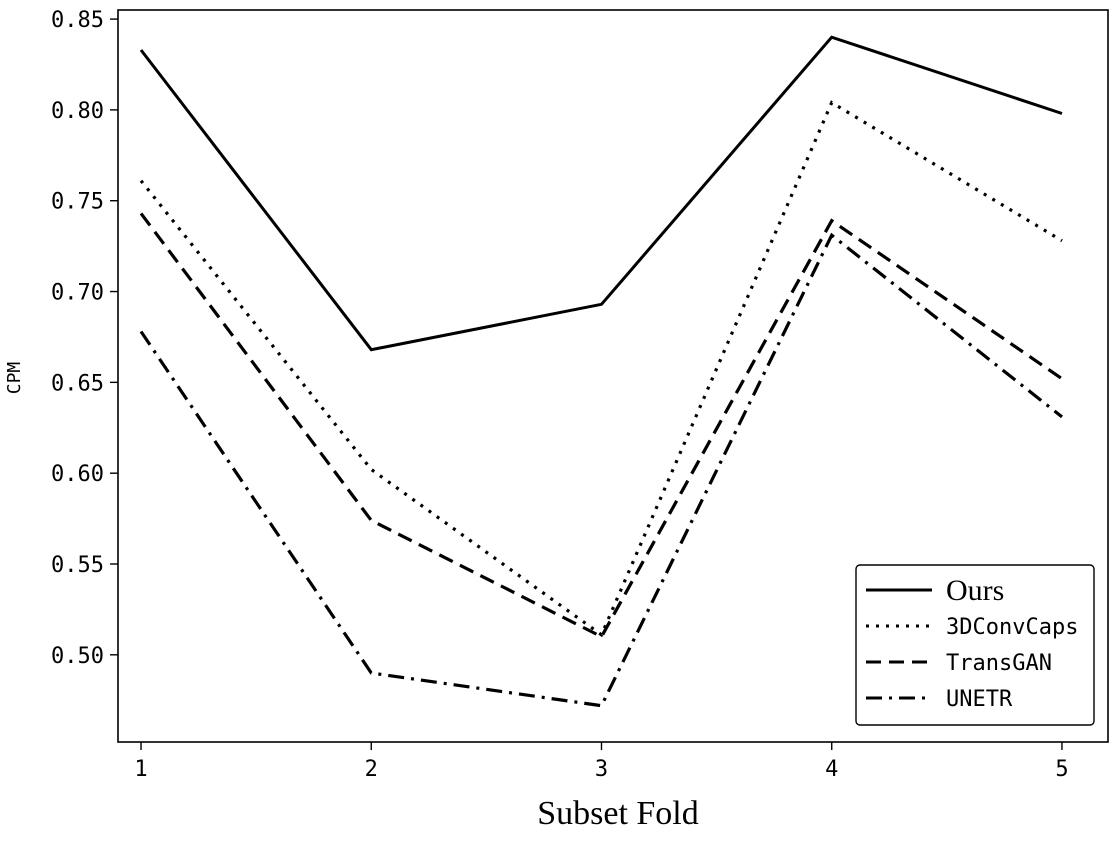 The image size is (1116, 856). Describe the element at coordinates (77, 20) in the screenshot. I see `y-tick-label: 0.85` at that location.